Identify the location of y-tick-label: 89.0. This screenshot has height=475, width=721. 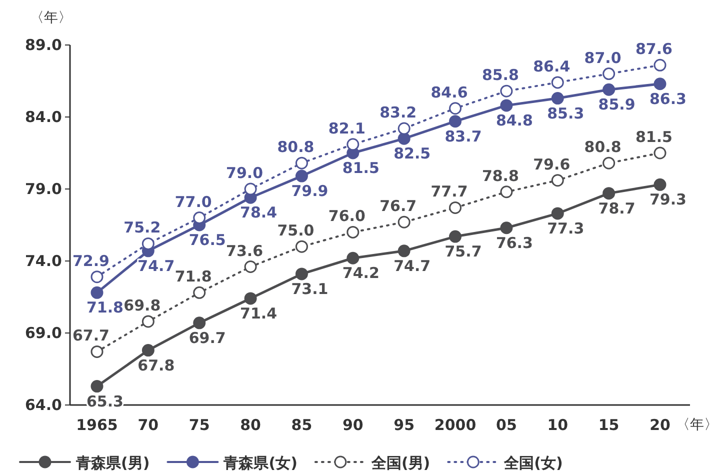
(43, 45).